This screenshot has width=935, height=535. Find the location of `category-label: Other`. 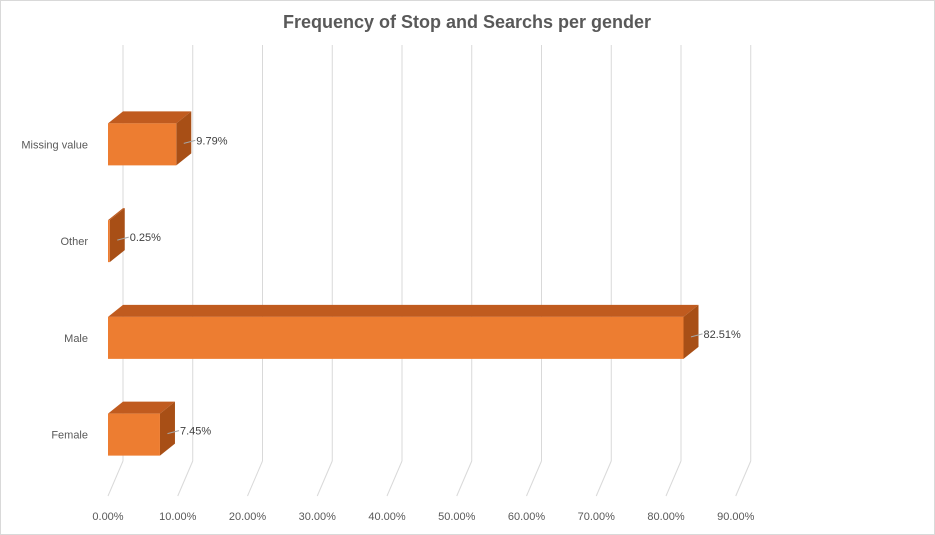

category-label: Other is located at coordinates (74, 242).